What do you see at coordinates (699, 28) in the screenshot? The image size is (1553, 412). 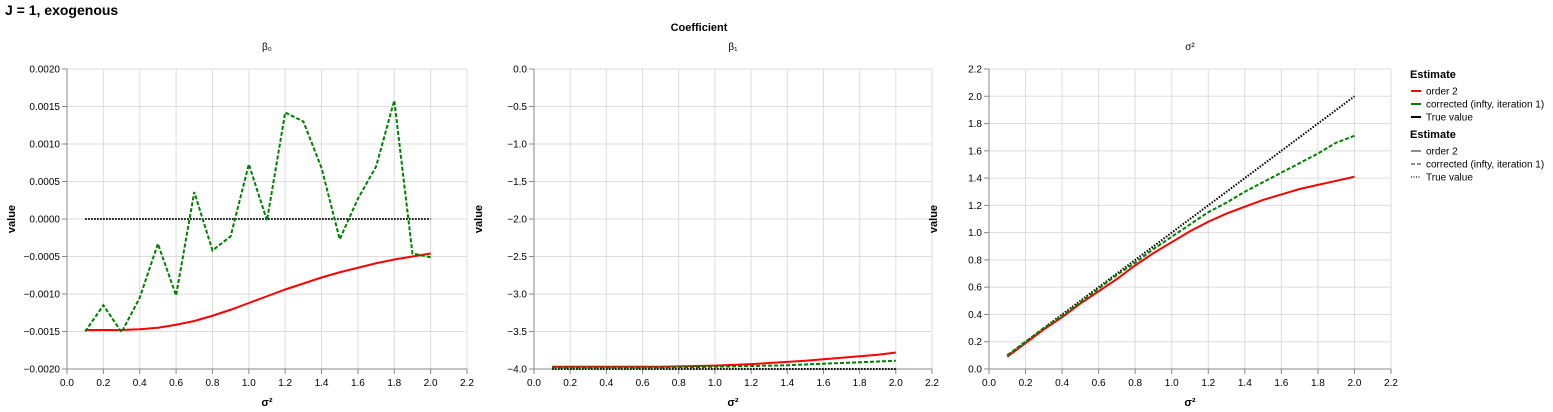 I see `column-title: Coefficient` at bounding box center [699, 28].